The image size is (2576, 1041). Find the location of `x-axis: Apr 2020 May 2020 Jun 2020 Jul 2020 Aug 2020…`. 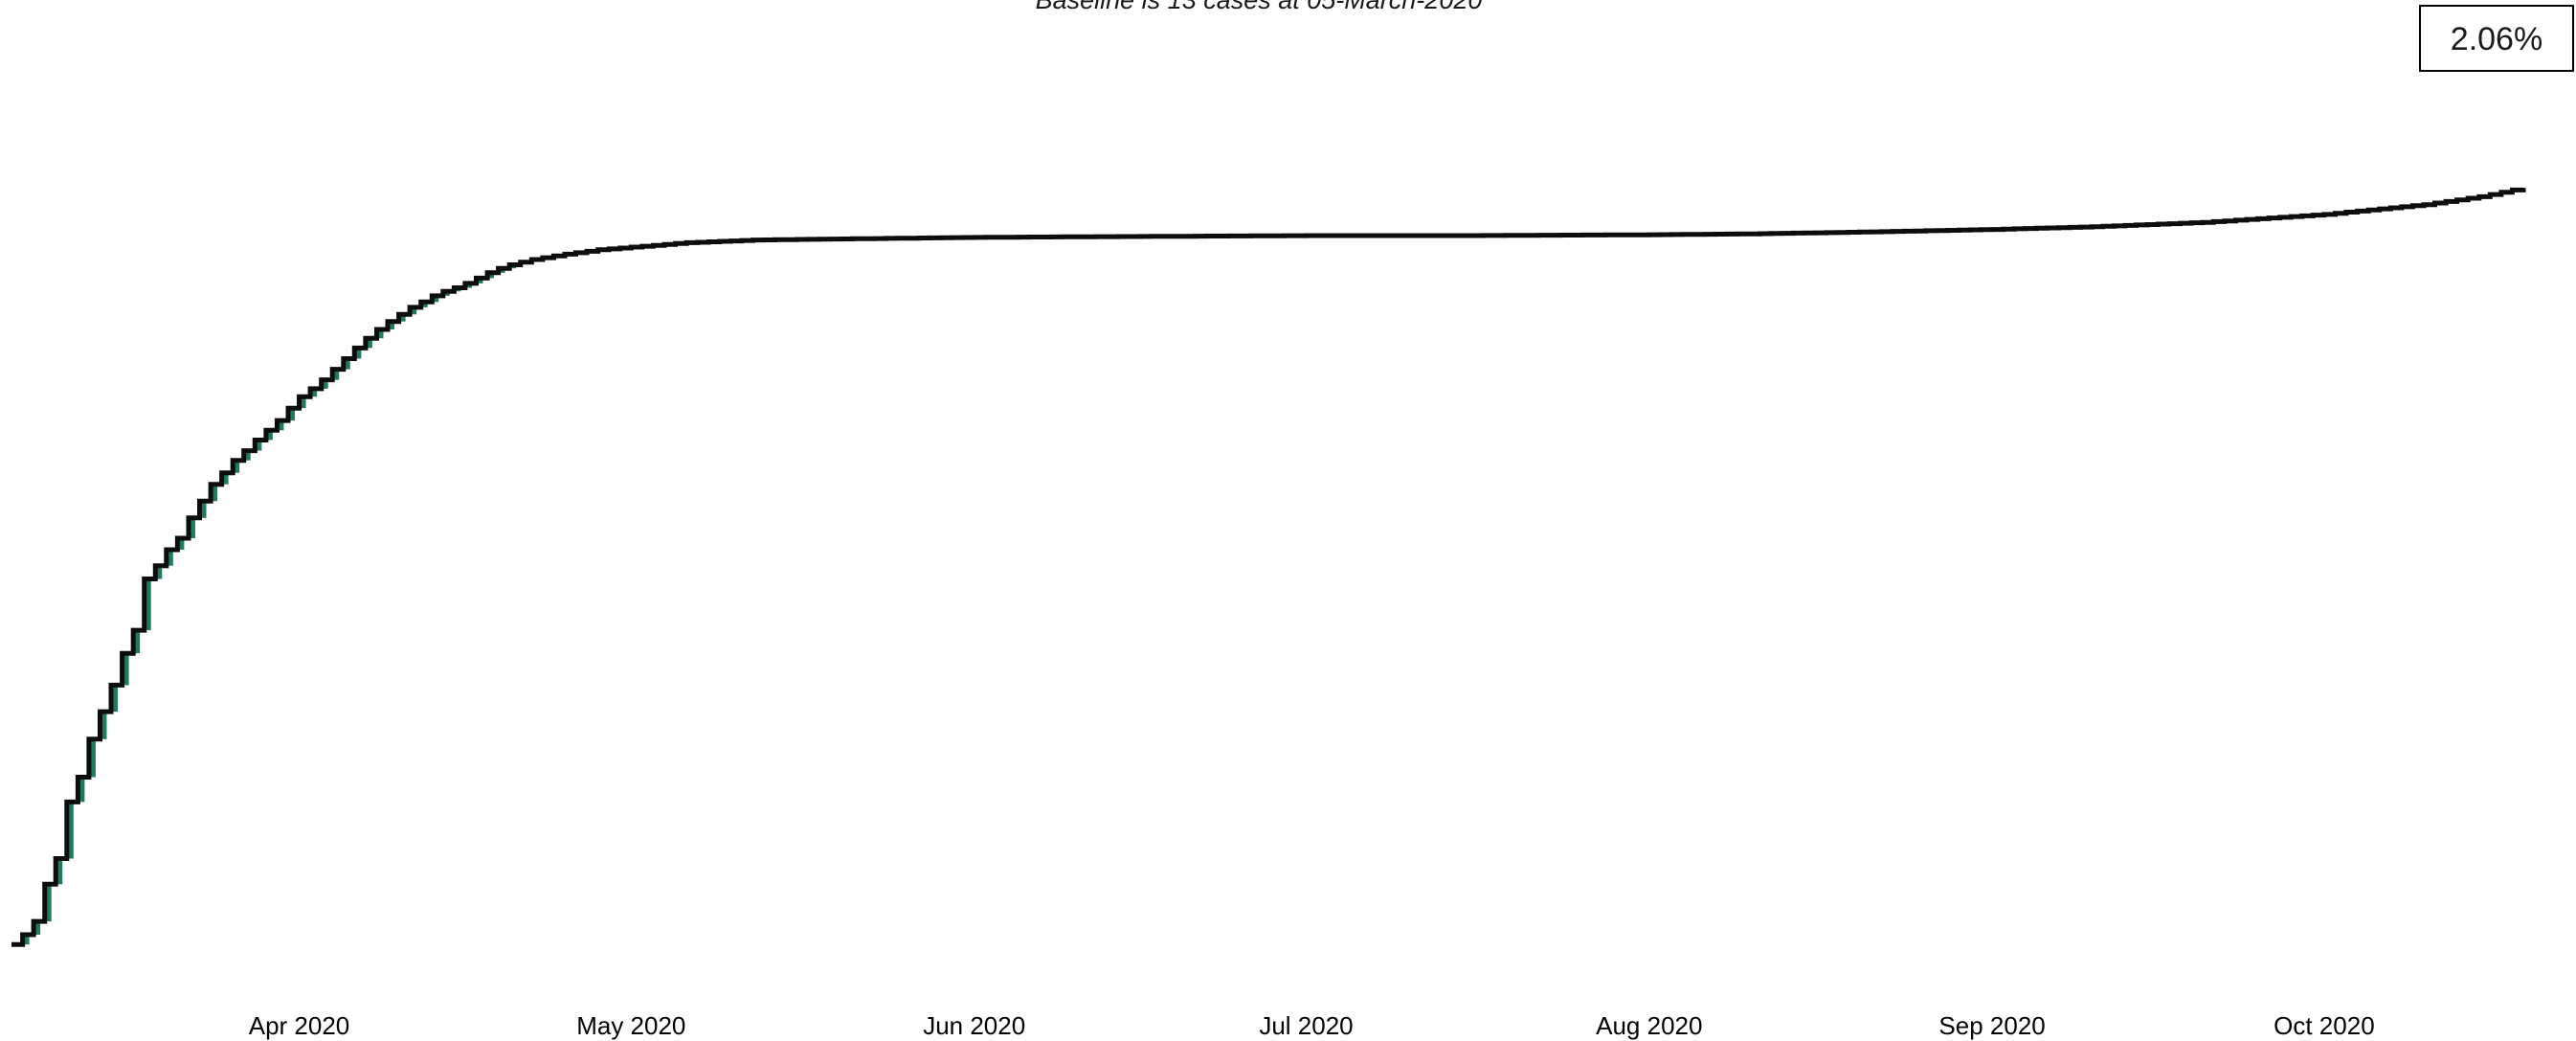

x-axis: Apr 2020 May 2020 Jun 2020 Jul 2020 Aug 2020… is located at coordinates (1312, 1025).